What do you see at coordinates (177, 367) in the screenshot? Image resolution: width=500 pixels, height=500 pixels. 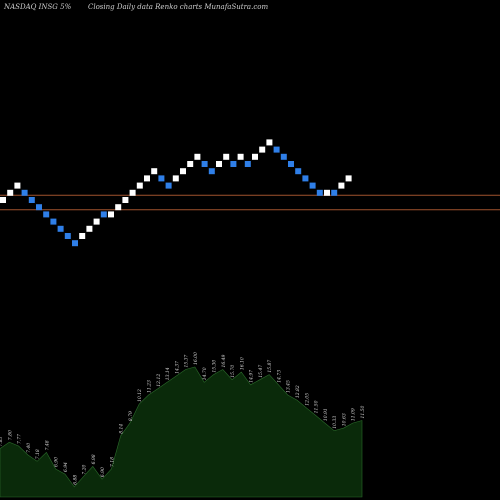 I see `volume-label: 14.37` at bounding box center [177, 367].